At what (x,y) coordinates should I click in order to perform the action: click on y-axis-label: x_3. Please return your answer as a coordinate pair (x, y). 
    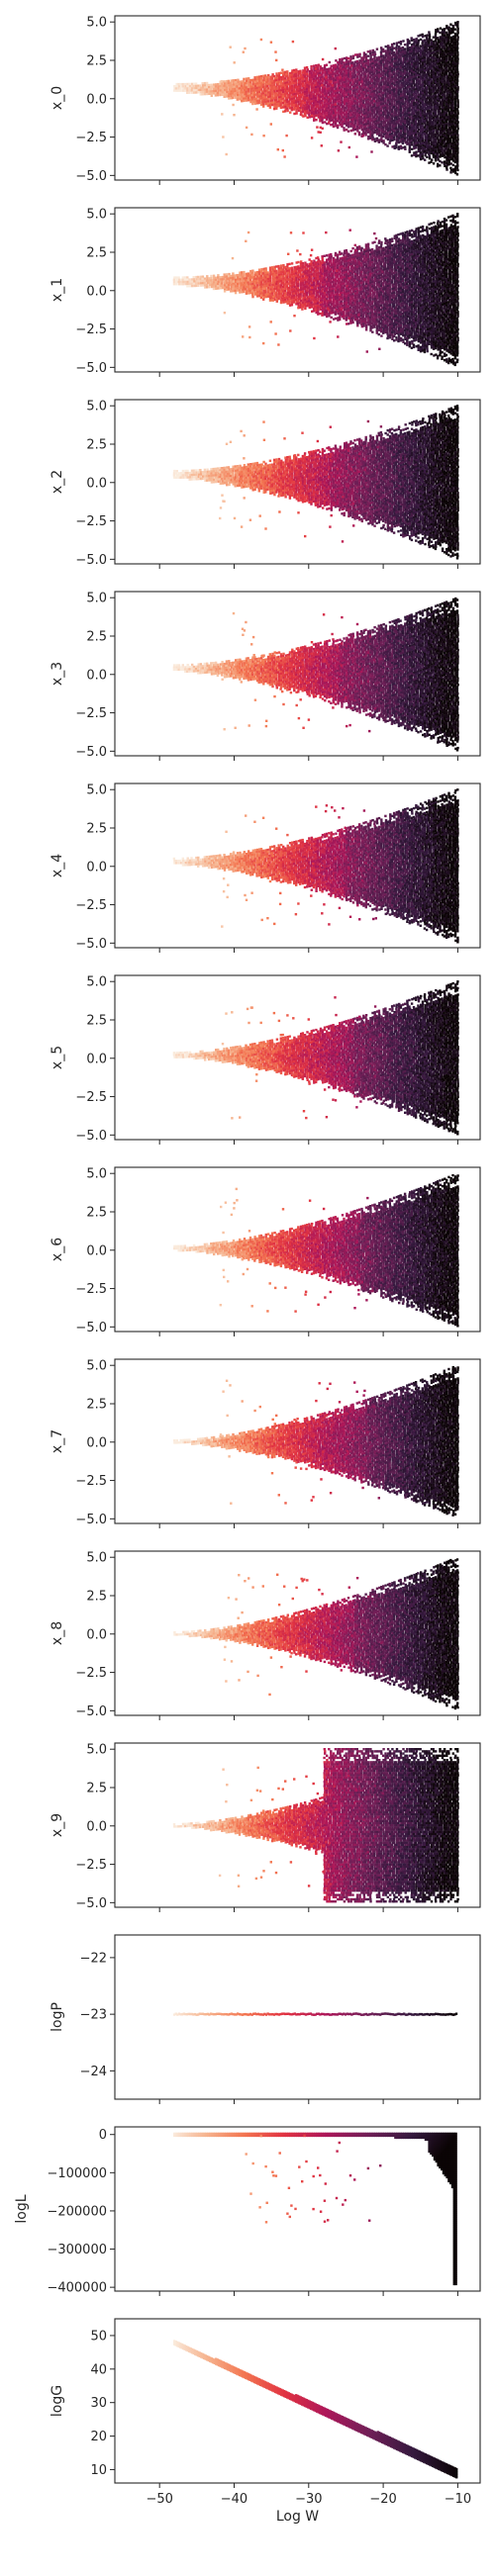
    Looking at the image, I should click on (57, 674).